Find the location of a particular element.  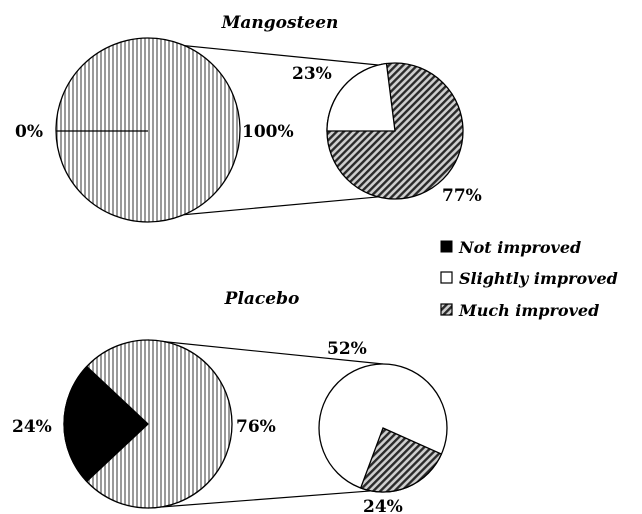

data-label: 52% is located at coordinates (347, 349).